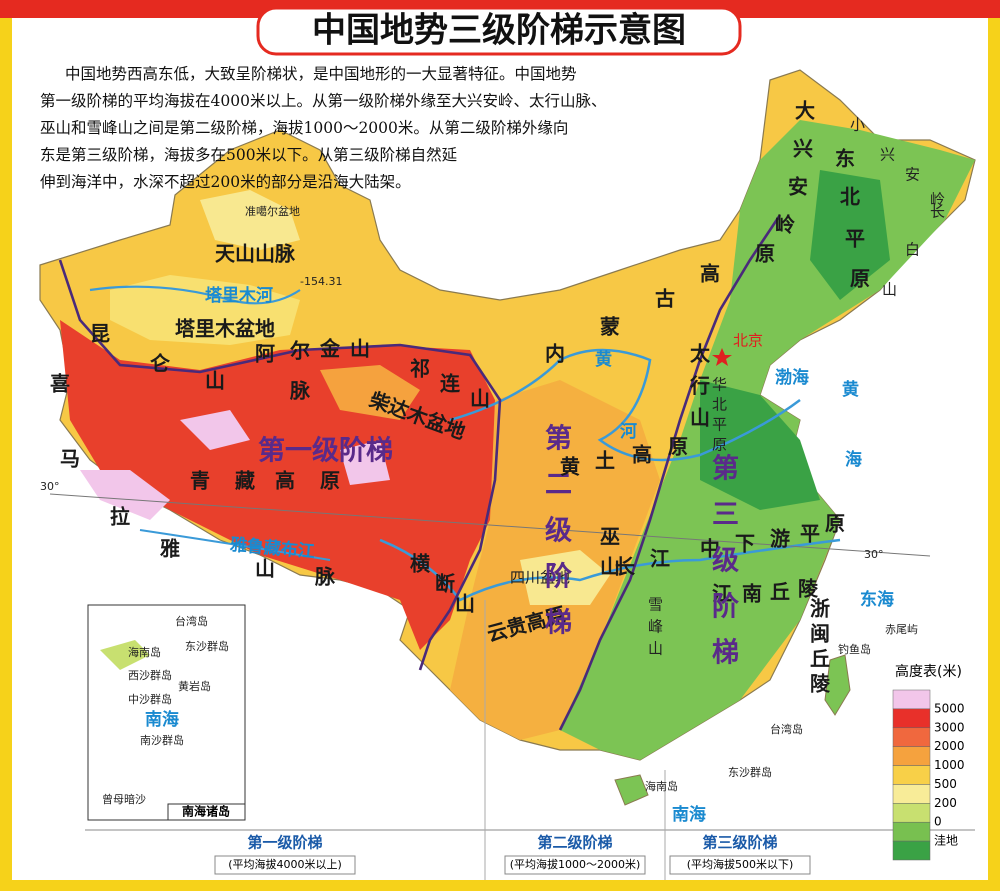  Describe the element at coordinates (748, 341) in the screenshot. I see `map-label: 北京` at that location.